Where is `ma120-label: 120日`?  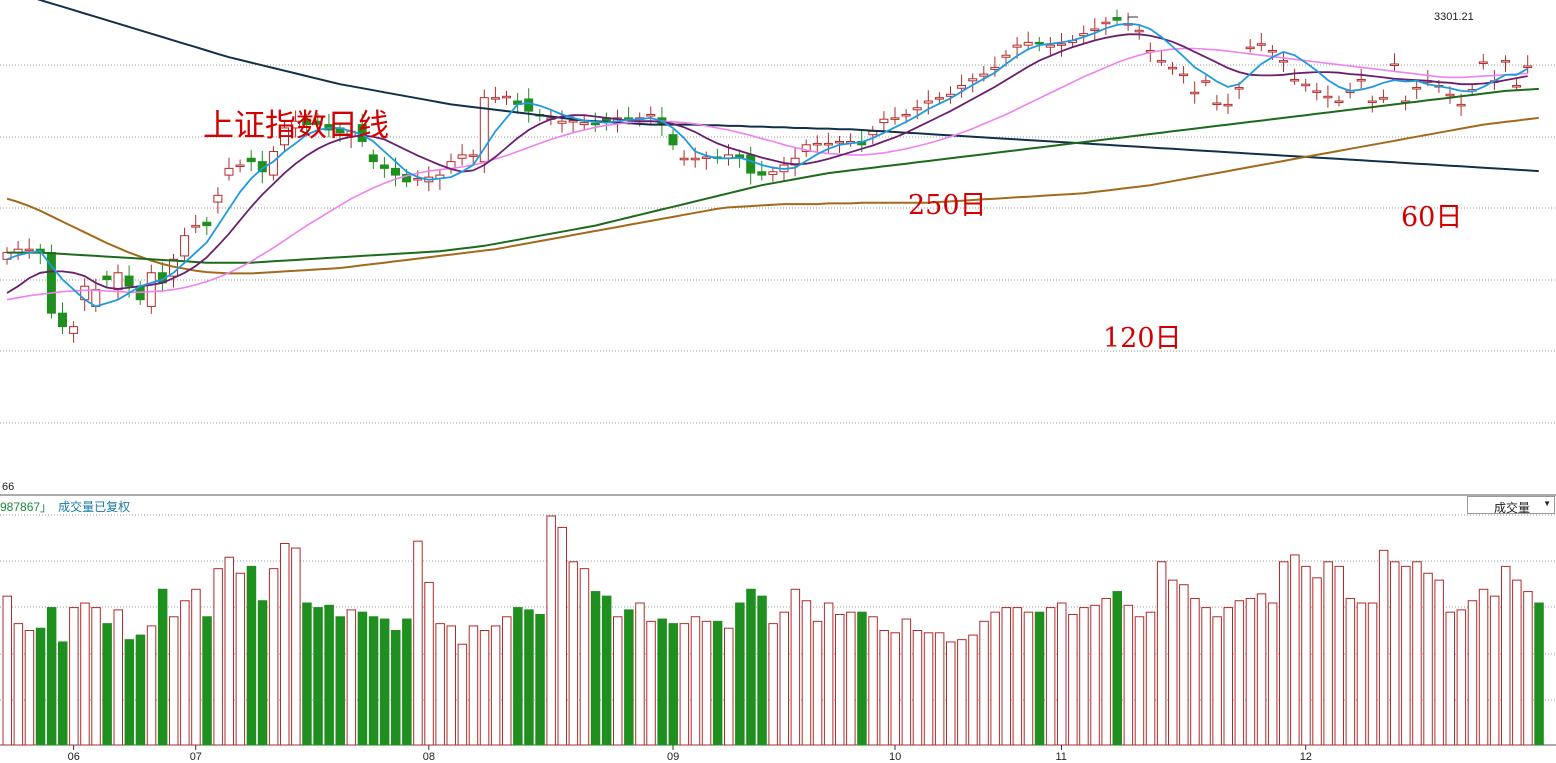 ma120-label: 120日 is located at coordinates (1142, 338).